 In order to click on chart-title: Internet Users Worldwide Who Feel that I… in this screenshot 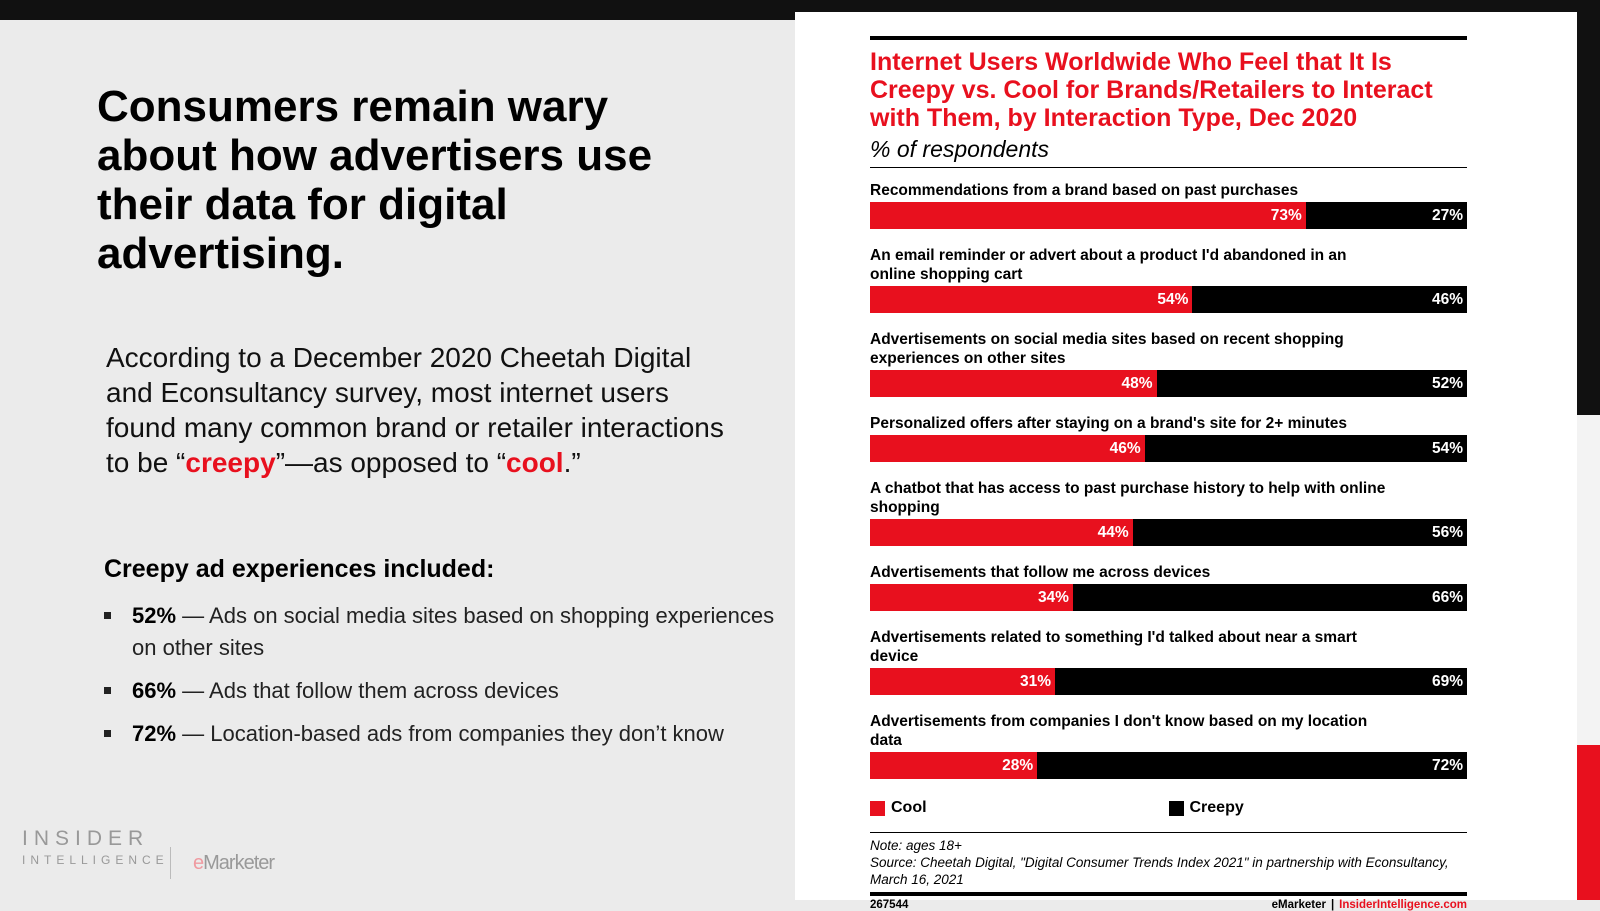, I will do `click(1151, 90)`.